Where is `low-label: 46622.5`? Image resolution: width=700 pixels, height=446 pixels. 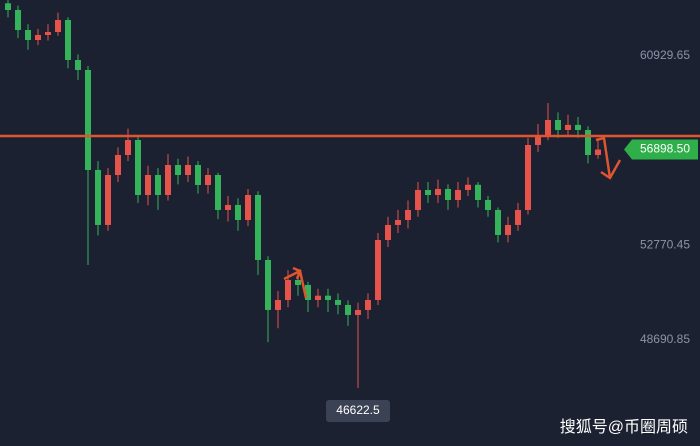
low-label: 46622.5 is located at coordinates (358, 410).